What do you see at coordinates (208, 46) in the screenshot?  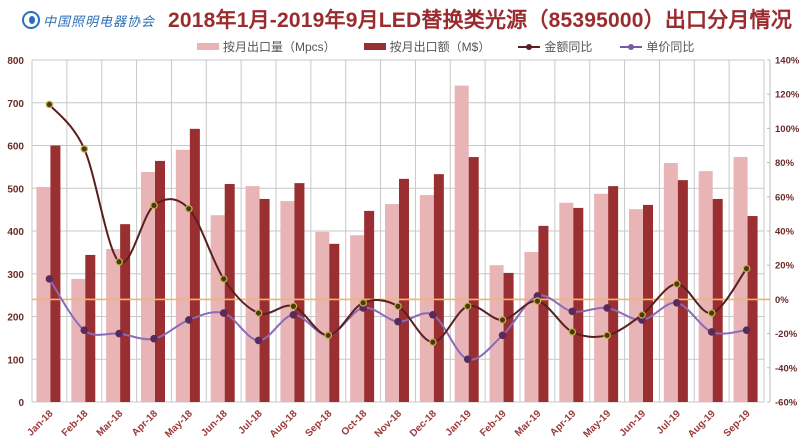 I see `legend-swatch-volume` at bounding box center [208, 46].